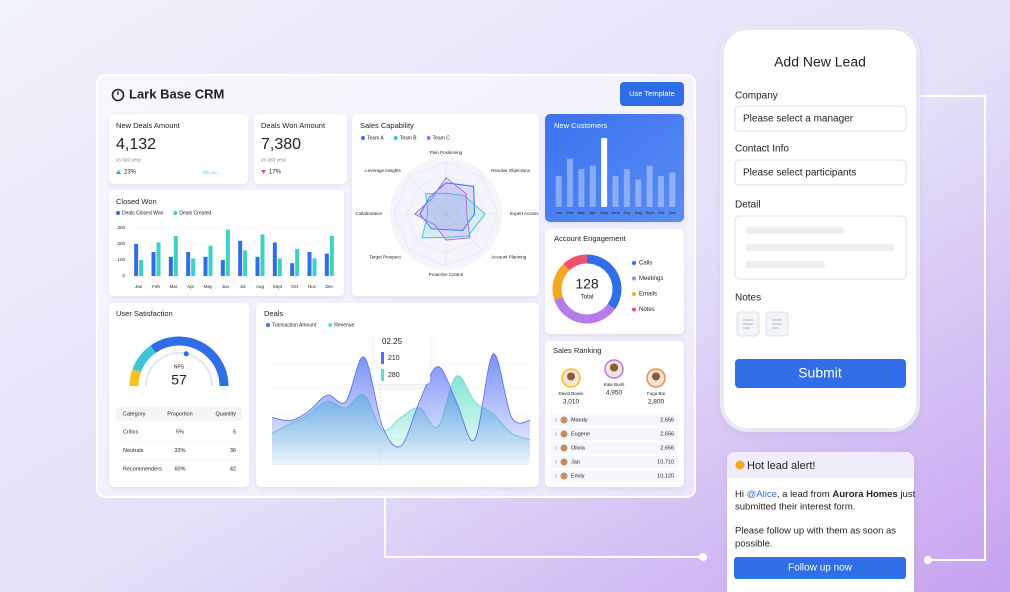 This screenshot has height=592, width=1010. What do you see at coordinates (191, 286) in the screenshot?
I see `x-tick-label: Apr` at bounding box center [191, 286].